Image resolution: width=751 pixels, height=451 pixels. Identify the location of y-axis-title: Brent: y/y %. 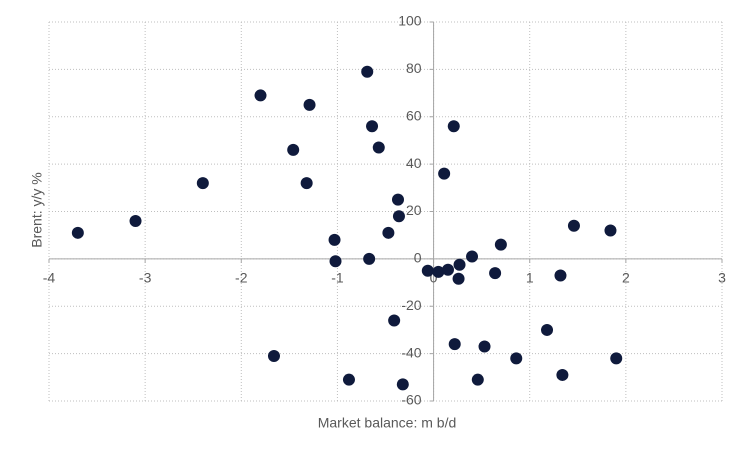
(37, 209).